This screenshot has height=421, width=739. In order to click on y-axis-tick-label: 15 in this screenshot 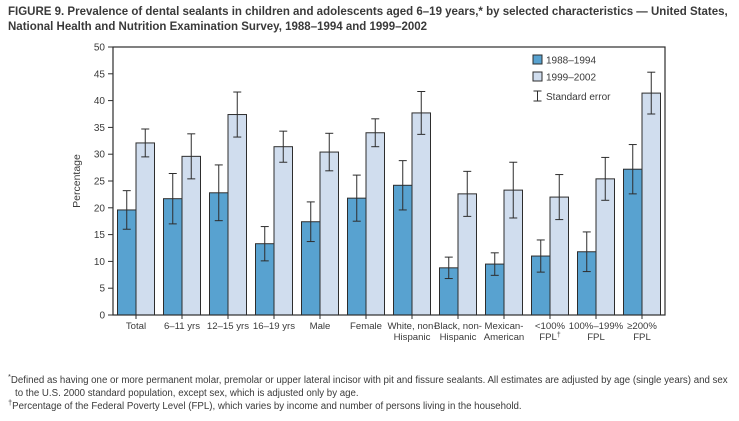, I will do `click(100, 235)`.